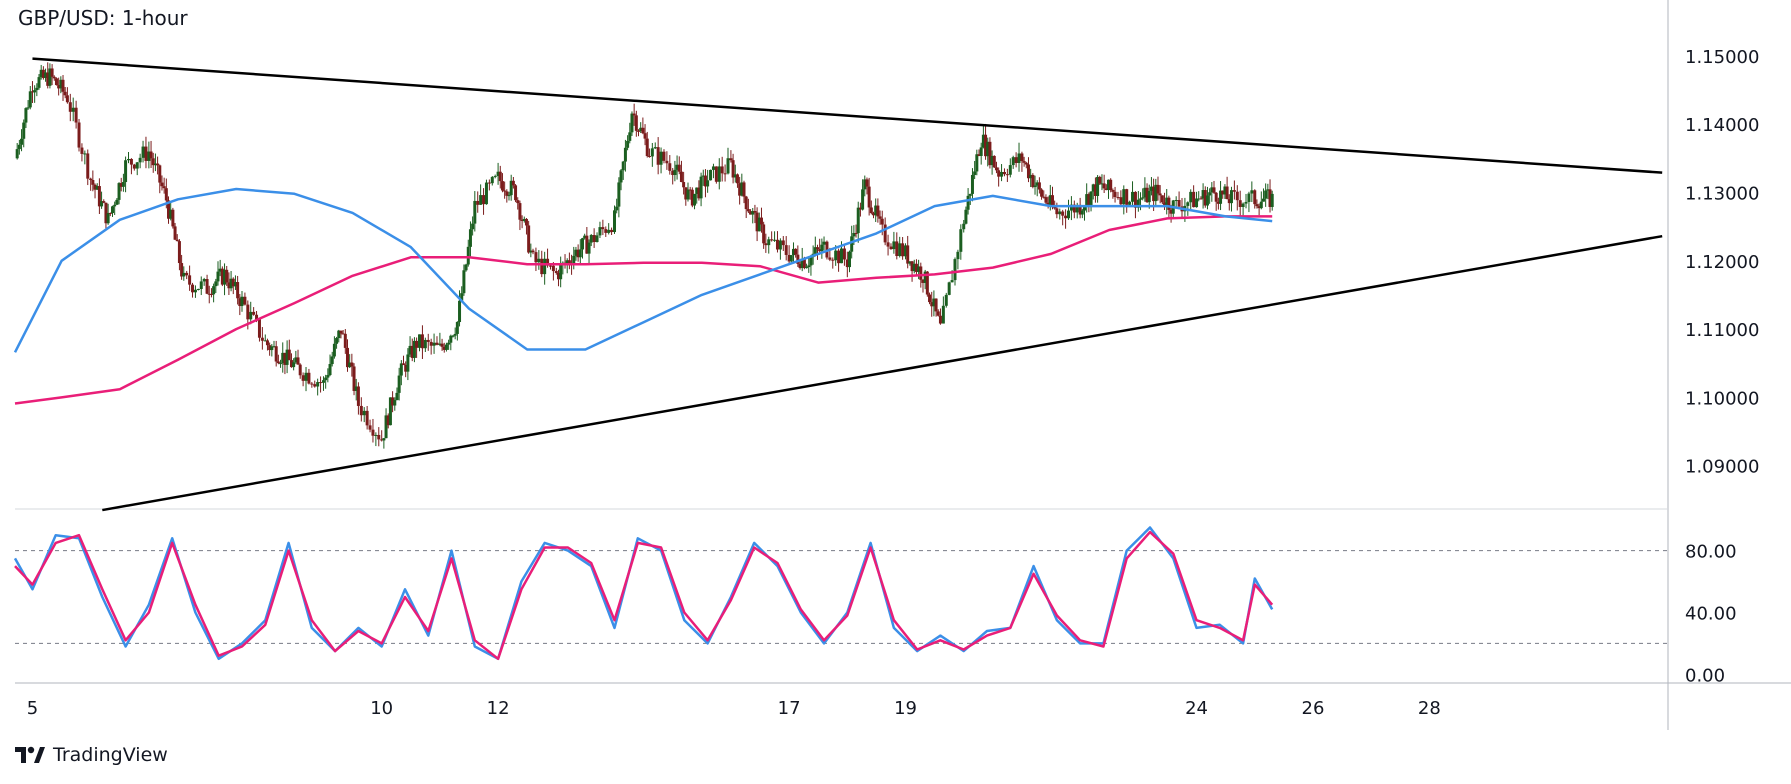 The width and height of the screenshot is (1791, 784). Describe the element at coordinates (644, 595) in the screenshot. I see `stoch-d-line` at that location.